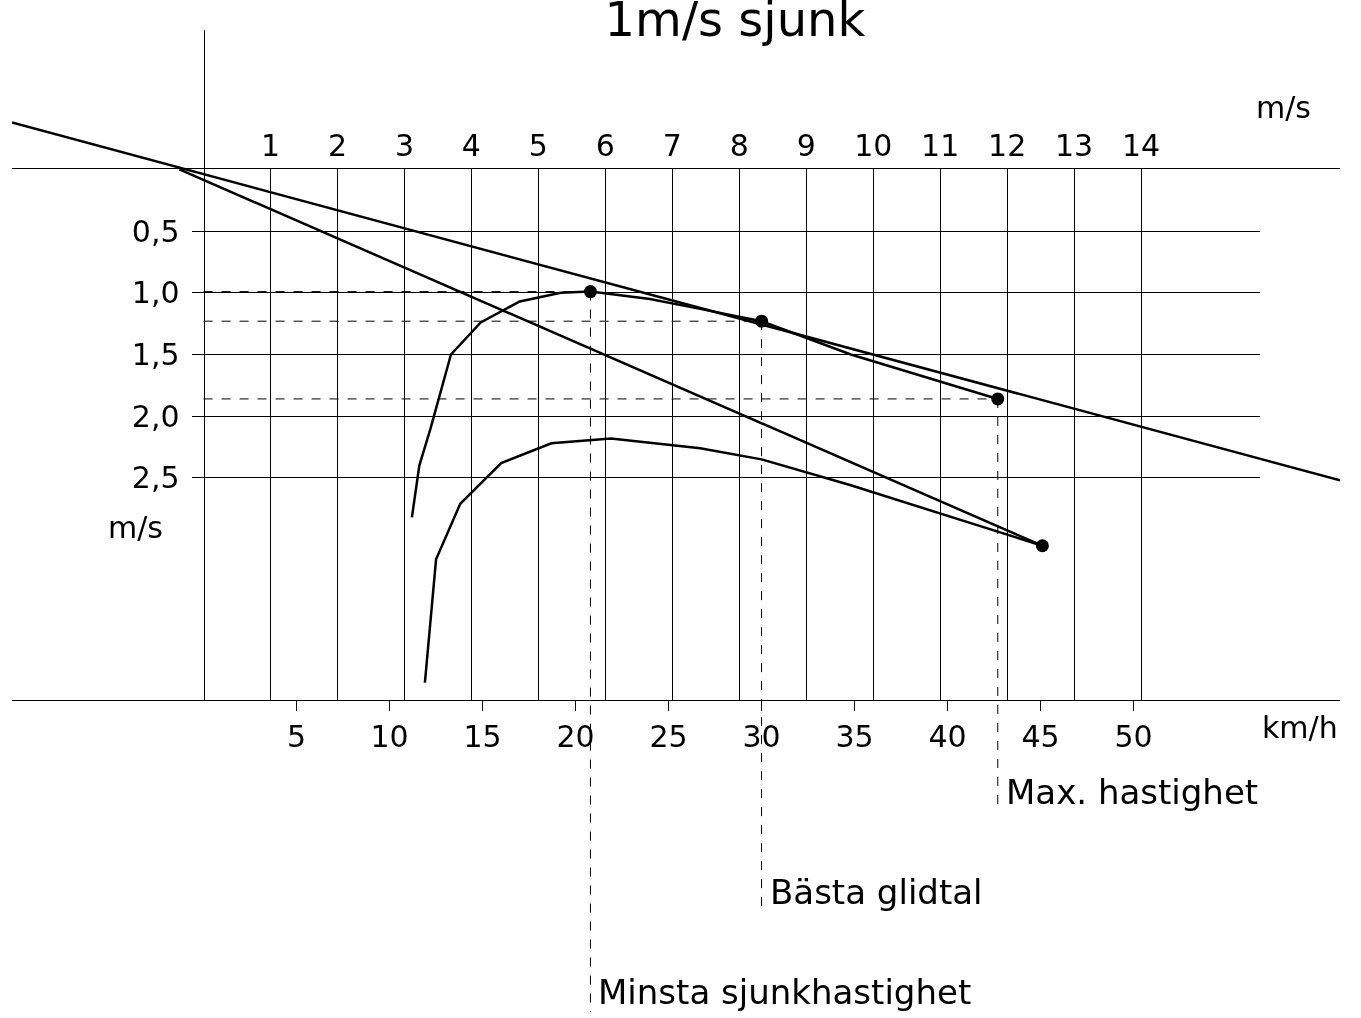  What do you see at coordinates (761, 736) in the screenshot?
I see `x-tick-label: 30` at bounding box center [761, 736].